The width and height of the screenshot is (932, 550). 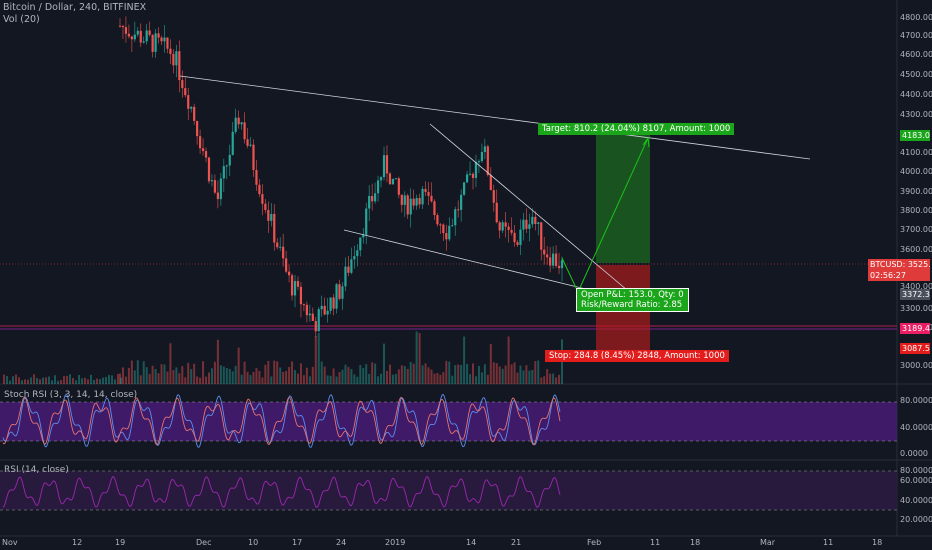 What do you see at coordinates (916, 229) in the screenshot?
I see `price-axis-label: 3700.00` at bounding box center [916, 229].